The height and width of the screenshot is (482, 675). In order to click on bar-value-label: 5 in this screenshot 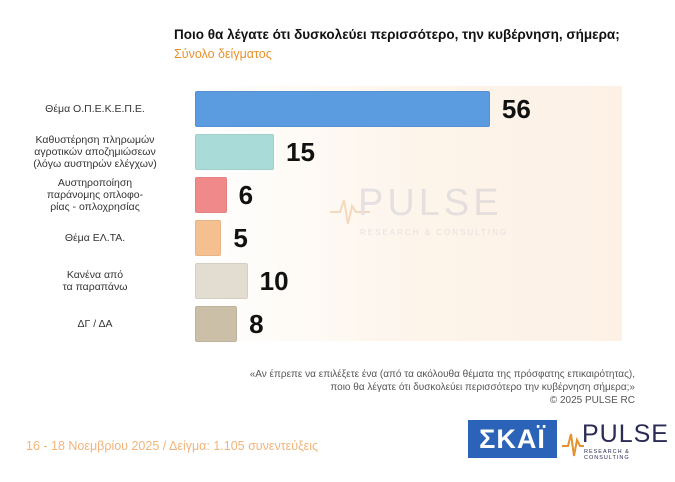, I will do `click(240, 238)`.